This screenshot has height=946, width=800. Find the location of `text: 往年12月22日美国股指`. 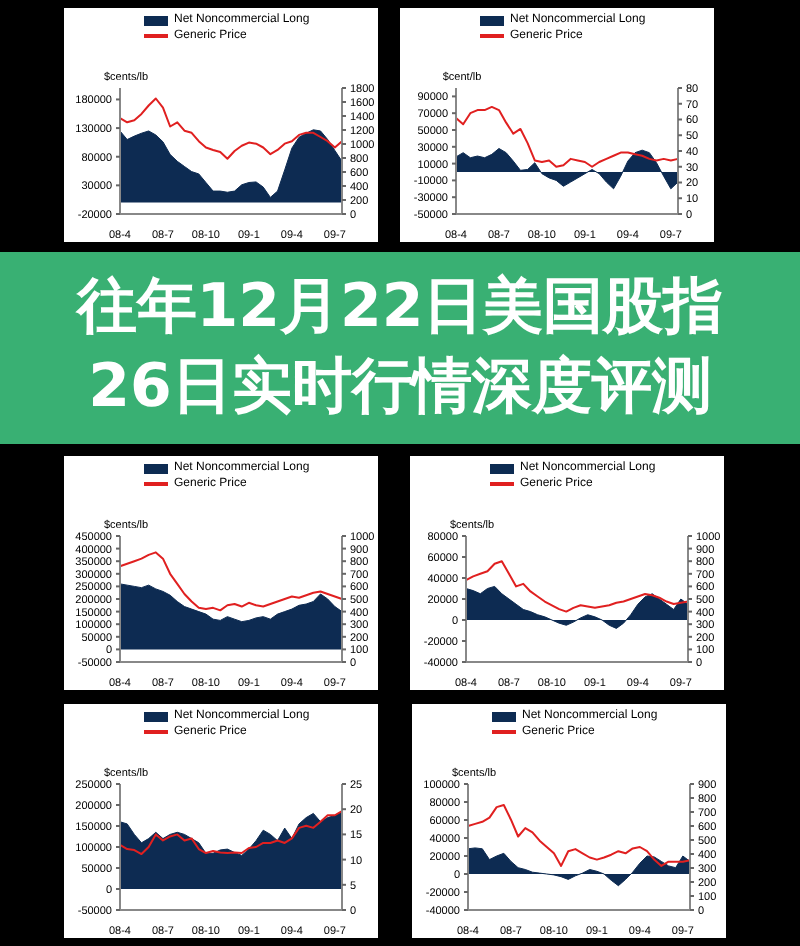

text: 往年12月22日美国股指 is located at coordinates (400, 308).